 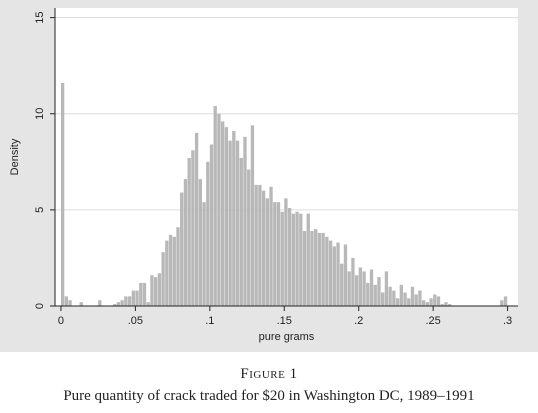 I want to click on x-tick-label: .05, so click(x=135, y=321).